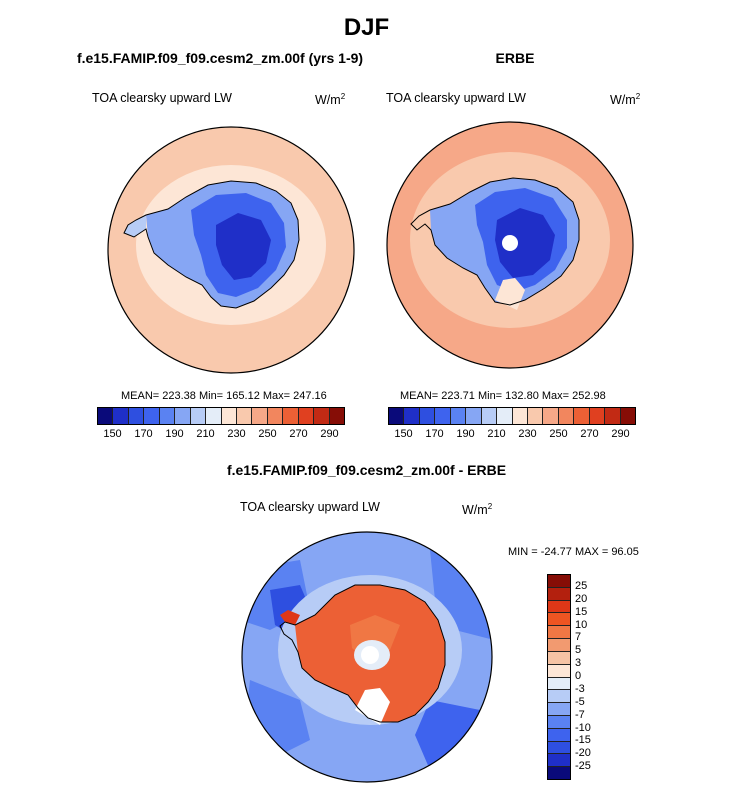 Image resolution: width=733 pixels, height=788 pixels. I want to click on panel-1-colorbar-ticks: 150 170 190 210 230 250 270 290, so click(221, 435).